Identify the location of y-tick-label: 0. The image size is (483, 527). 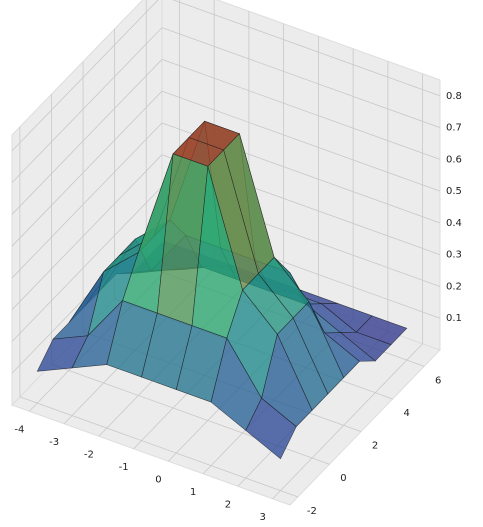
(343, 478).